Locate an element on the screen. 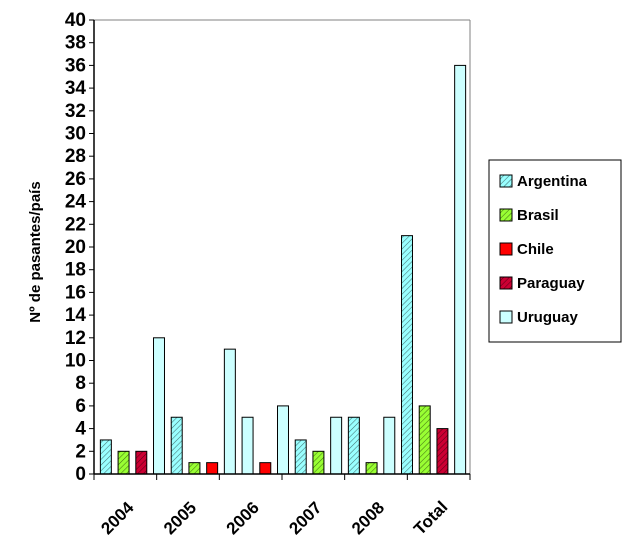  x-category-label: 2006 is located at coordinates (243, 518).